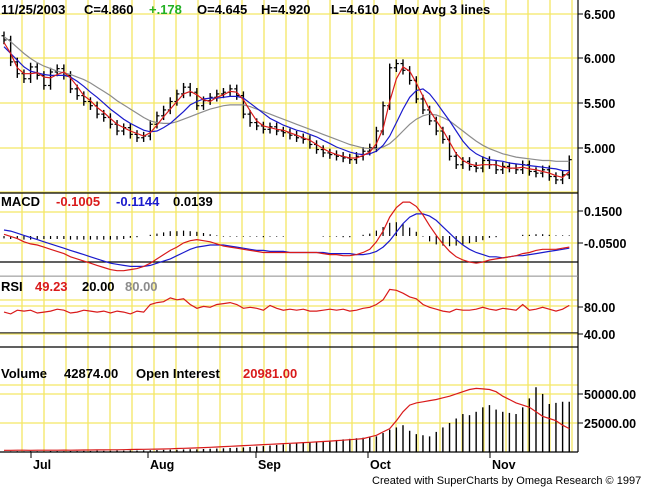 Image resolution: width=659 pixels, height=504 pixels. I want to click on header-close: C=4.860, so click(109, 9).